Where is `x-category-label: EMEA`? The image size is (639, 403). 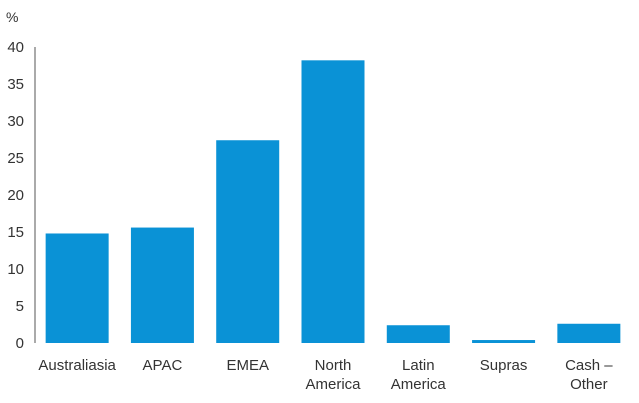 x-category-label: EMEA is located at coordinates (247, 365).